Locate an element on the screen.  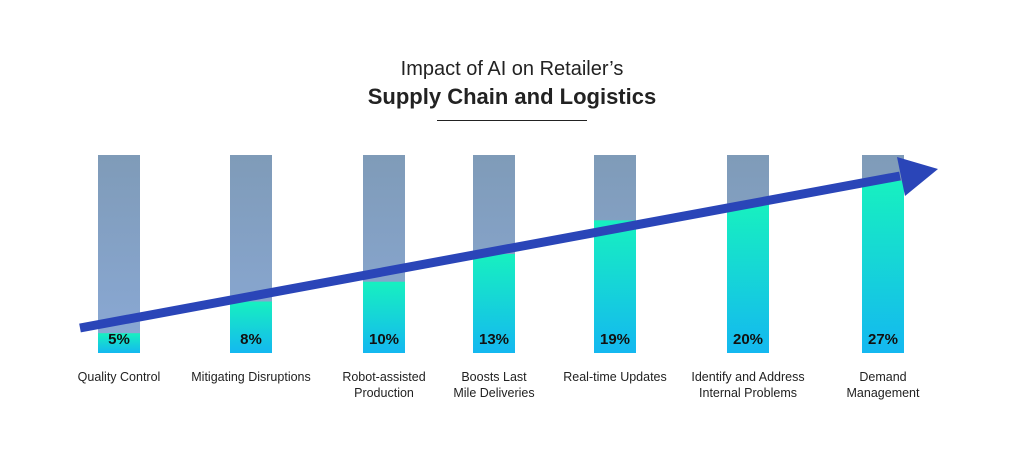
value-label: 10% is located at coordinates (384, 339).